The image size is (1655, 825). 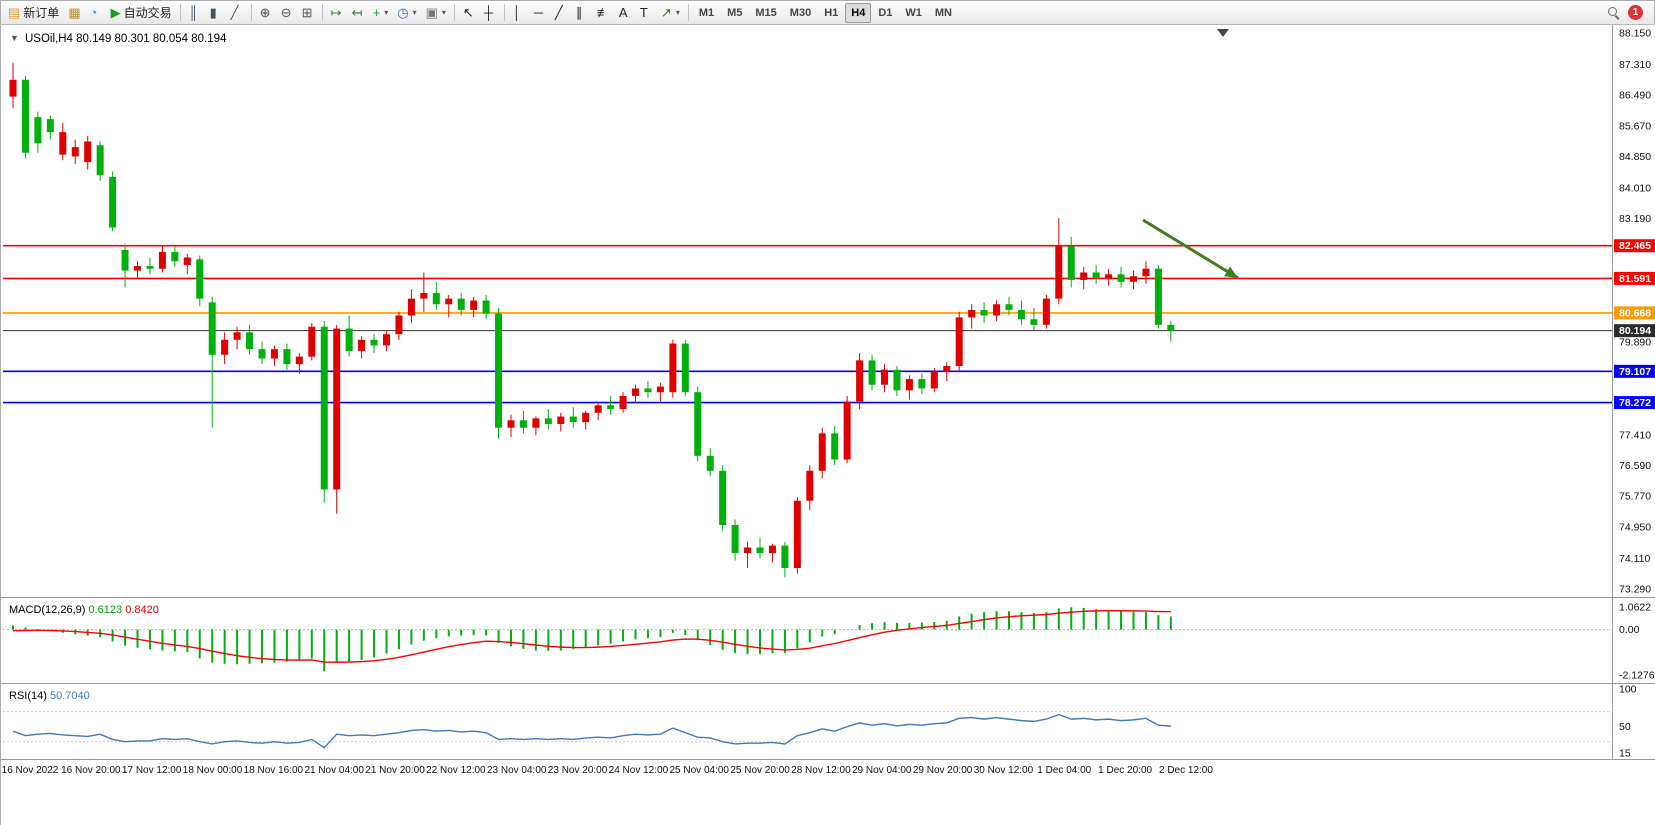 What do you see at coordinates (1190, 249) in the screenshot?
I see `trend-arrow` at bounding box center [1190, 249].